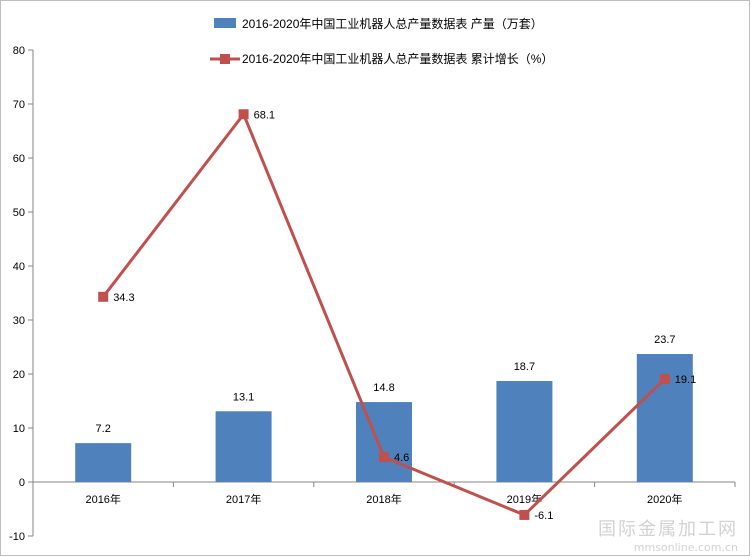 This screenshot has width=752, height=558. Describe the element at coordinates (243, 397) in the screenshot. I see `bar-value-label: 13.1` at that location.